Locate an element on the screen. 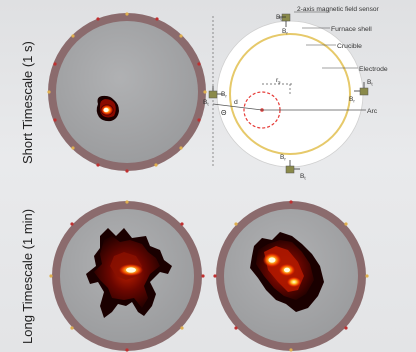  distance-line is located at coordinates (237, 107).